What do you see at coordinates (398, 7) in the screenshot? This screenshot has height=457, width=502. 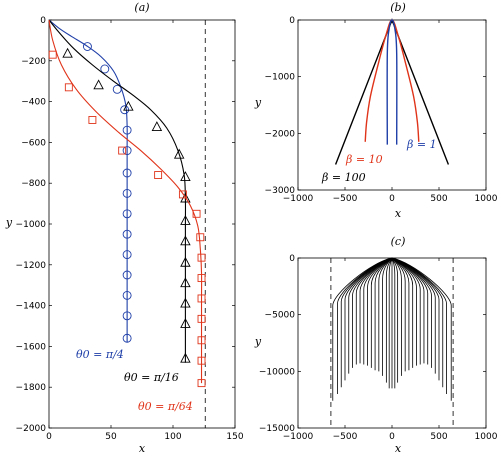 I see `panel-b-title: (b)` at bounding box center [398, 7].